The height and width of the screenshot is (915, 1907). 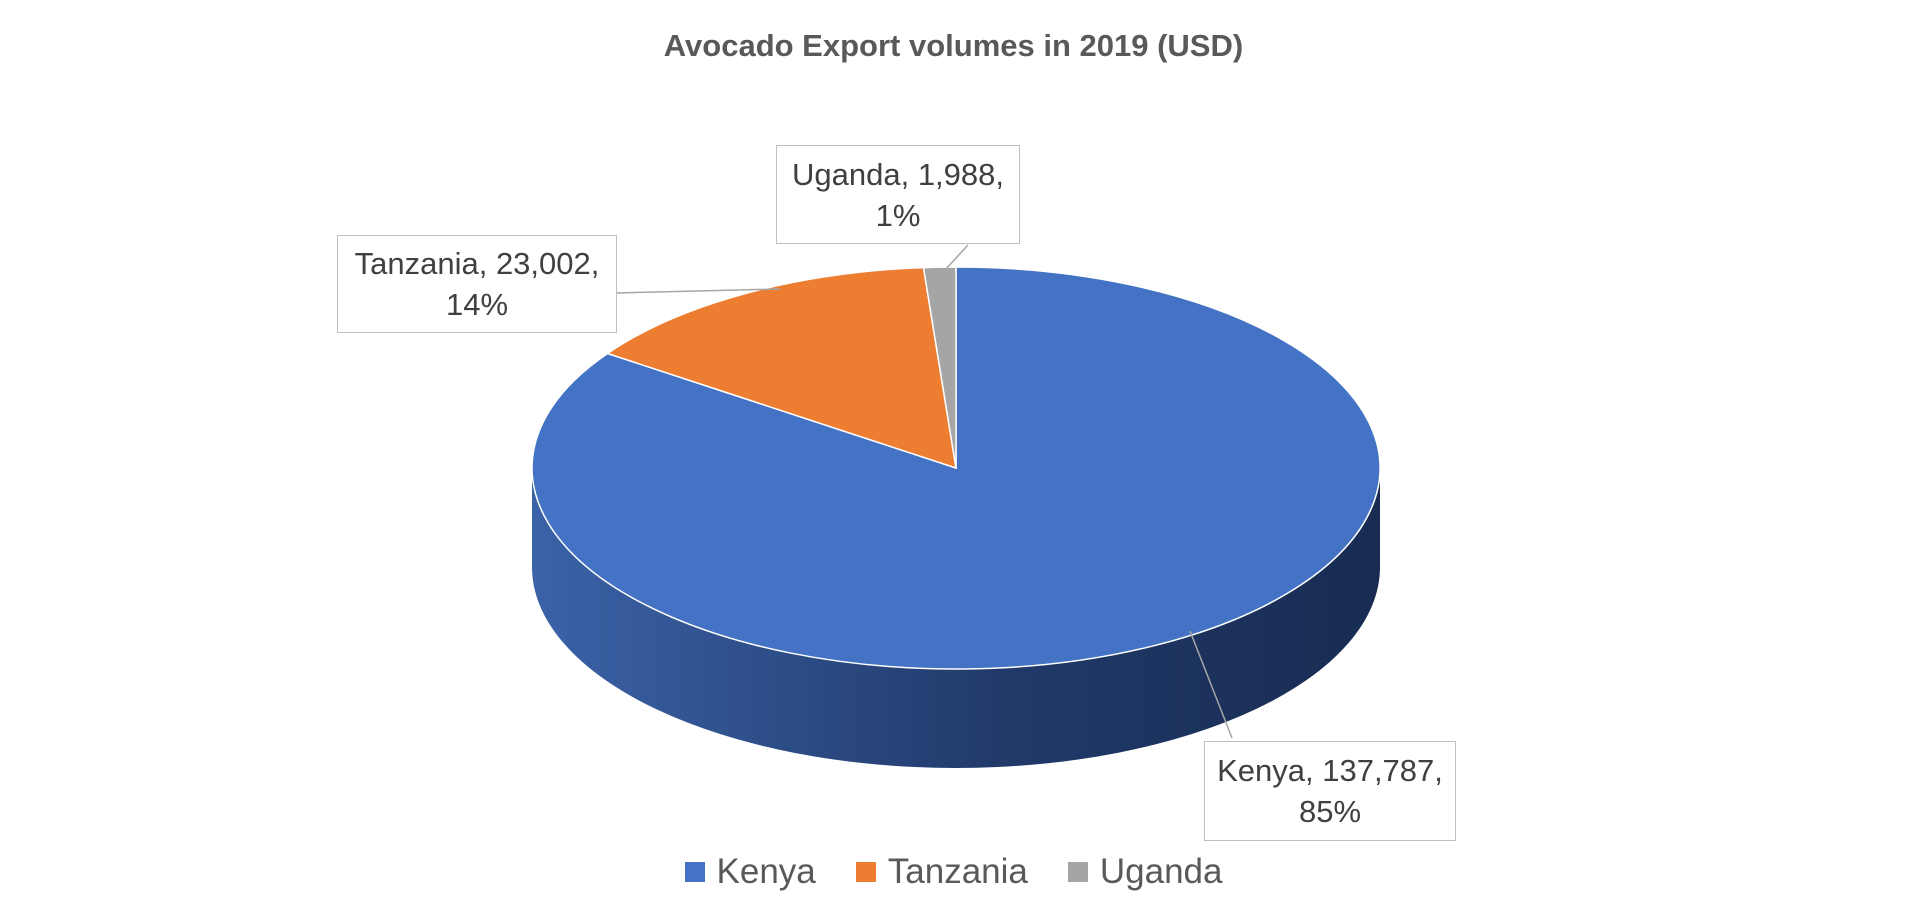 I want to click on legend-item-tanzania: Tanzania, so click(x=941, y=872).